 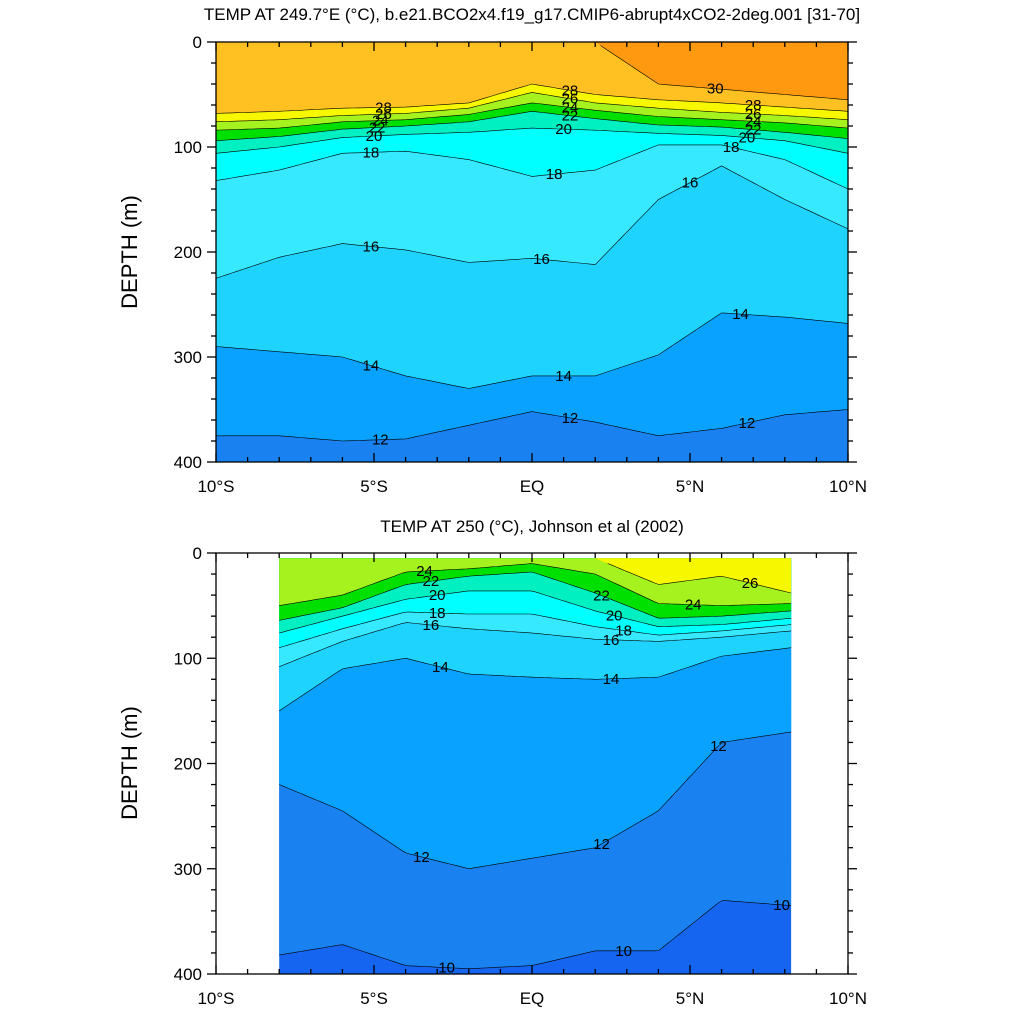 I want to click on panel1-y-axis-label: DEPTH (m), so click(x=129, y=252).